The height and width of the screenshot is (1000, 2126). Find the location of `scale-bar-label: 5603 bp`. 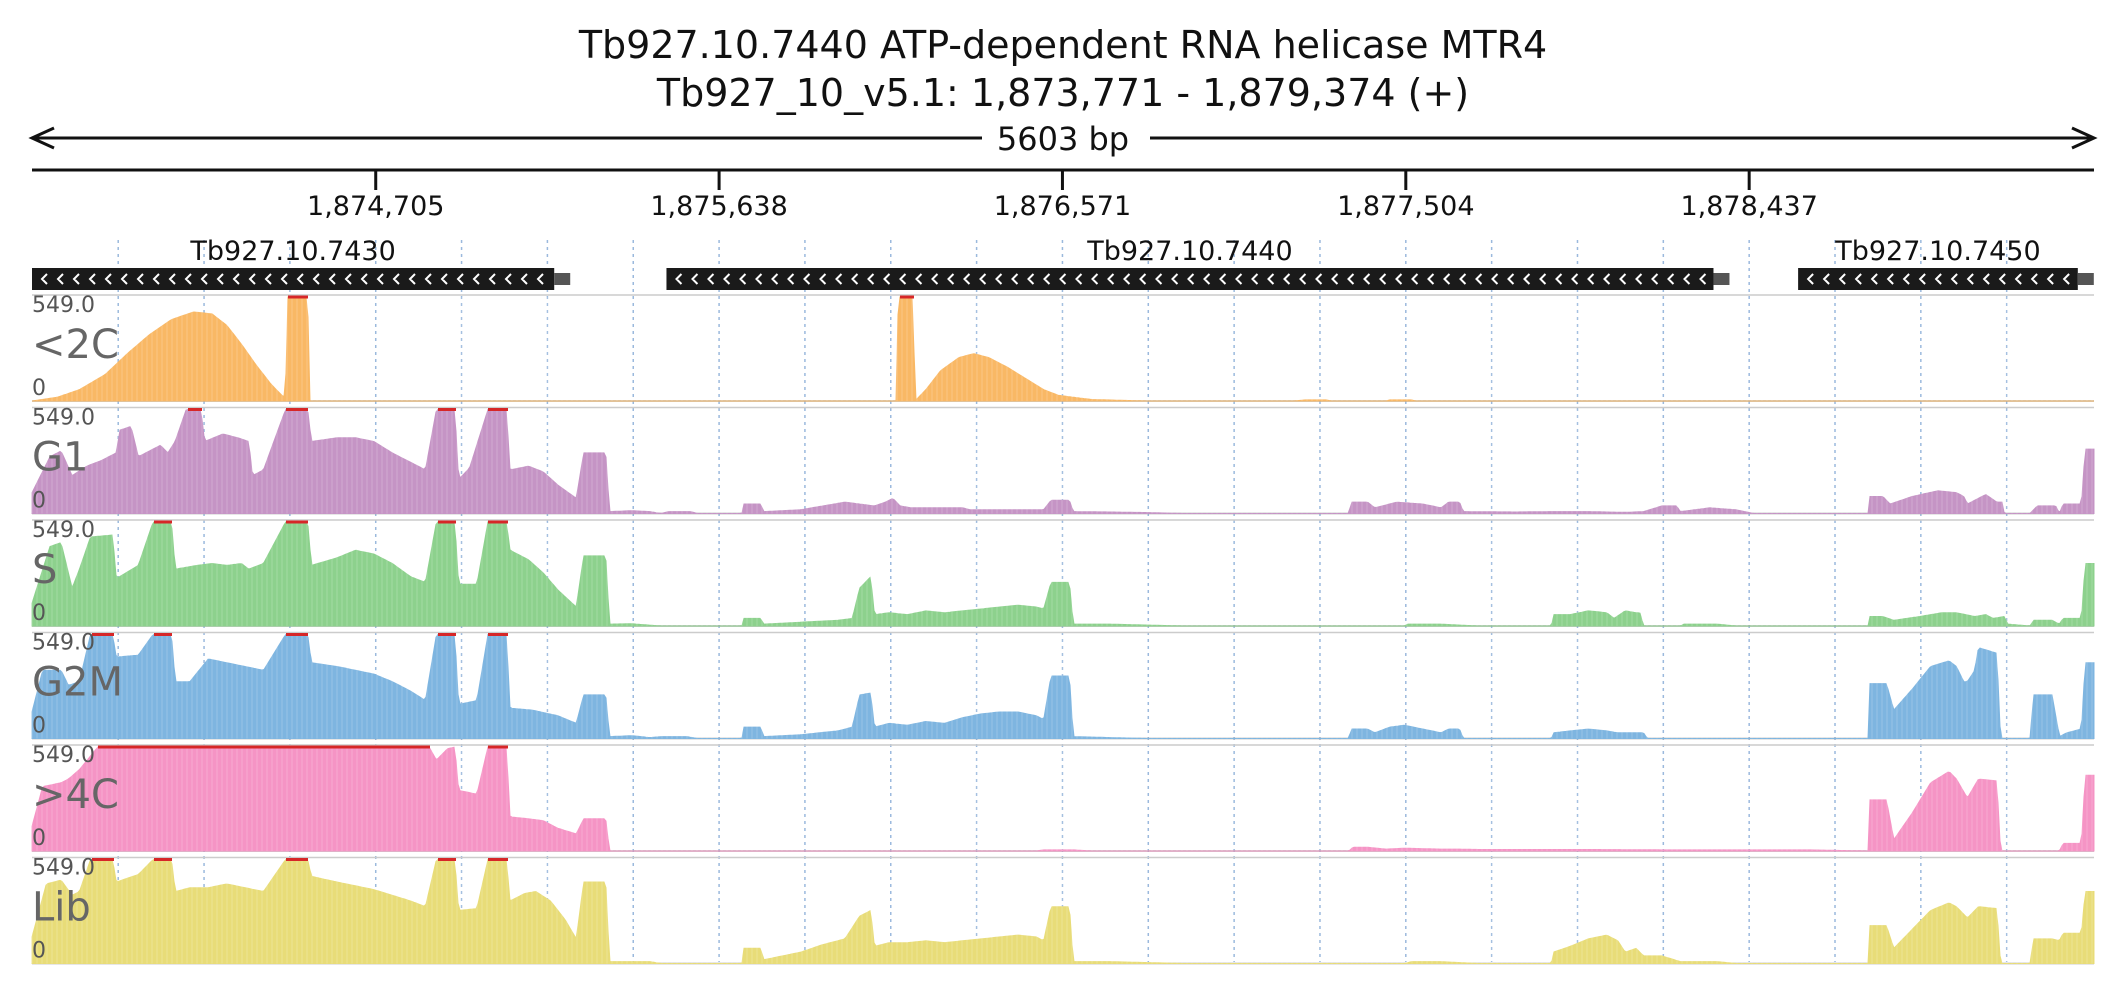

scale-bar-label: 5603 bp is located at coordinates (1063, 139).